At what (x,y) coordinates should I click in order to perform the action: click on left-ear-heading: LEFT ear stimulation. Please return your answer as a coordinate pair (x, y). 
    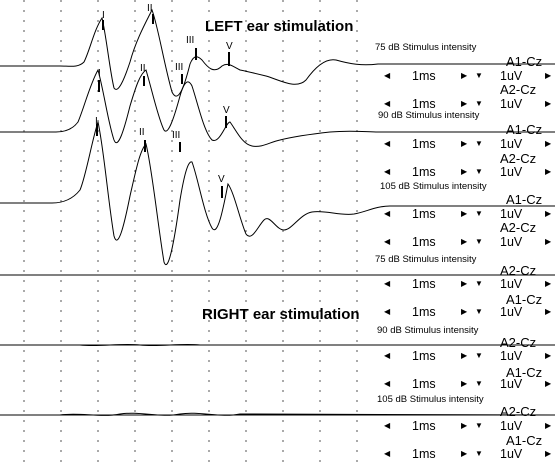
    Looking at the image, I should click on (279, 26).